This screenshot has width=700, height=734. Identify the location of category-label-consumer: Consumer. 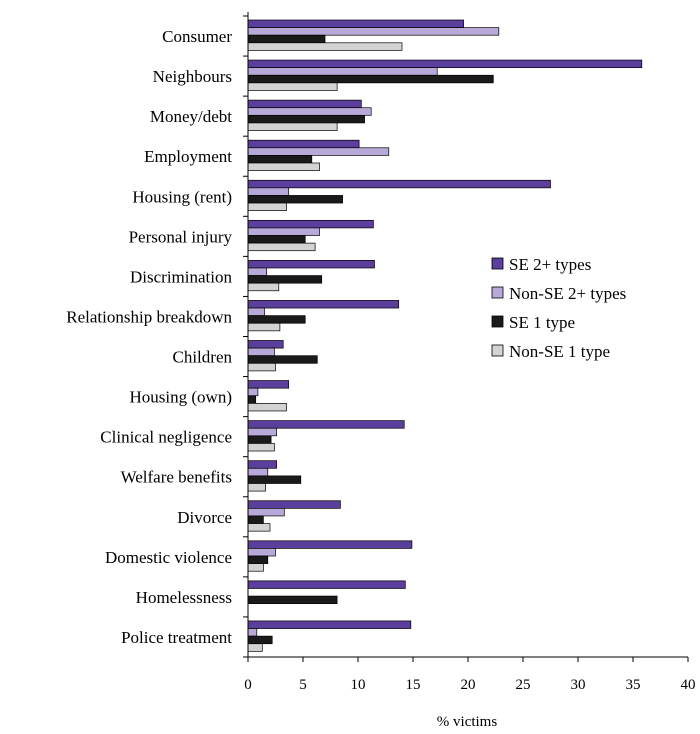
(197, 36).